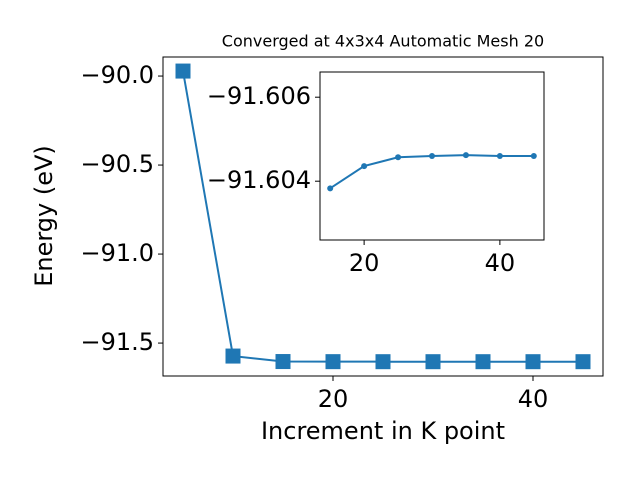  Describe the element at coordinates (117, 75) in the screenshot. I see `y-tick-label: −90.0` at that location.